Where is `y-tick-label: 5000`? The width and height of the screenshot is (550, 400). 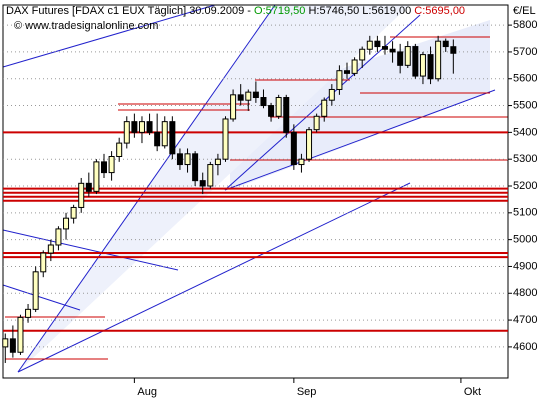 y-tick-label: 5000 is located at coordinates (525, 240).